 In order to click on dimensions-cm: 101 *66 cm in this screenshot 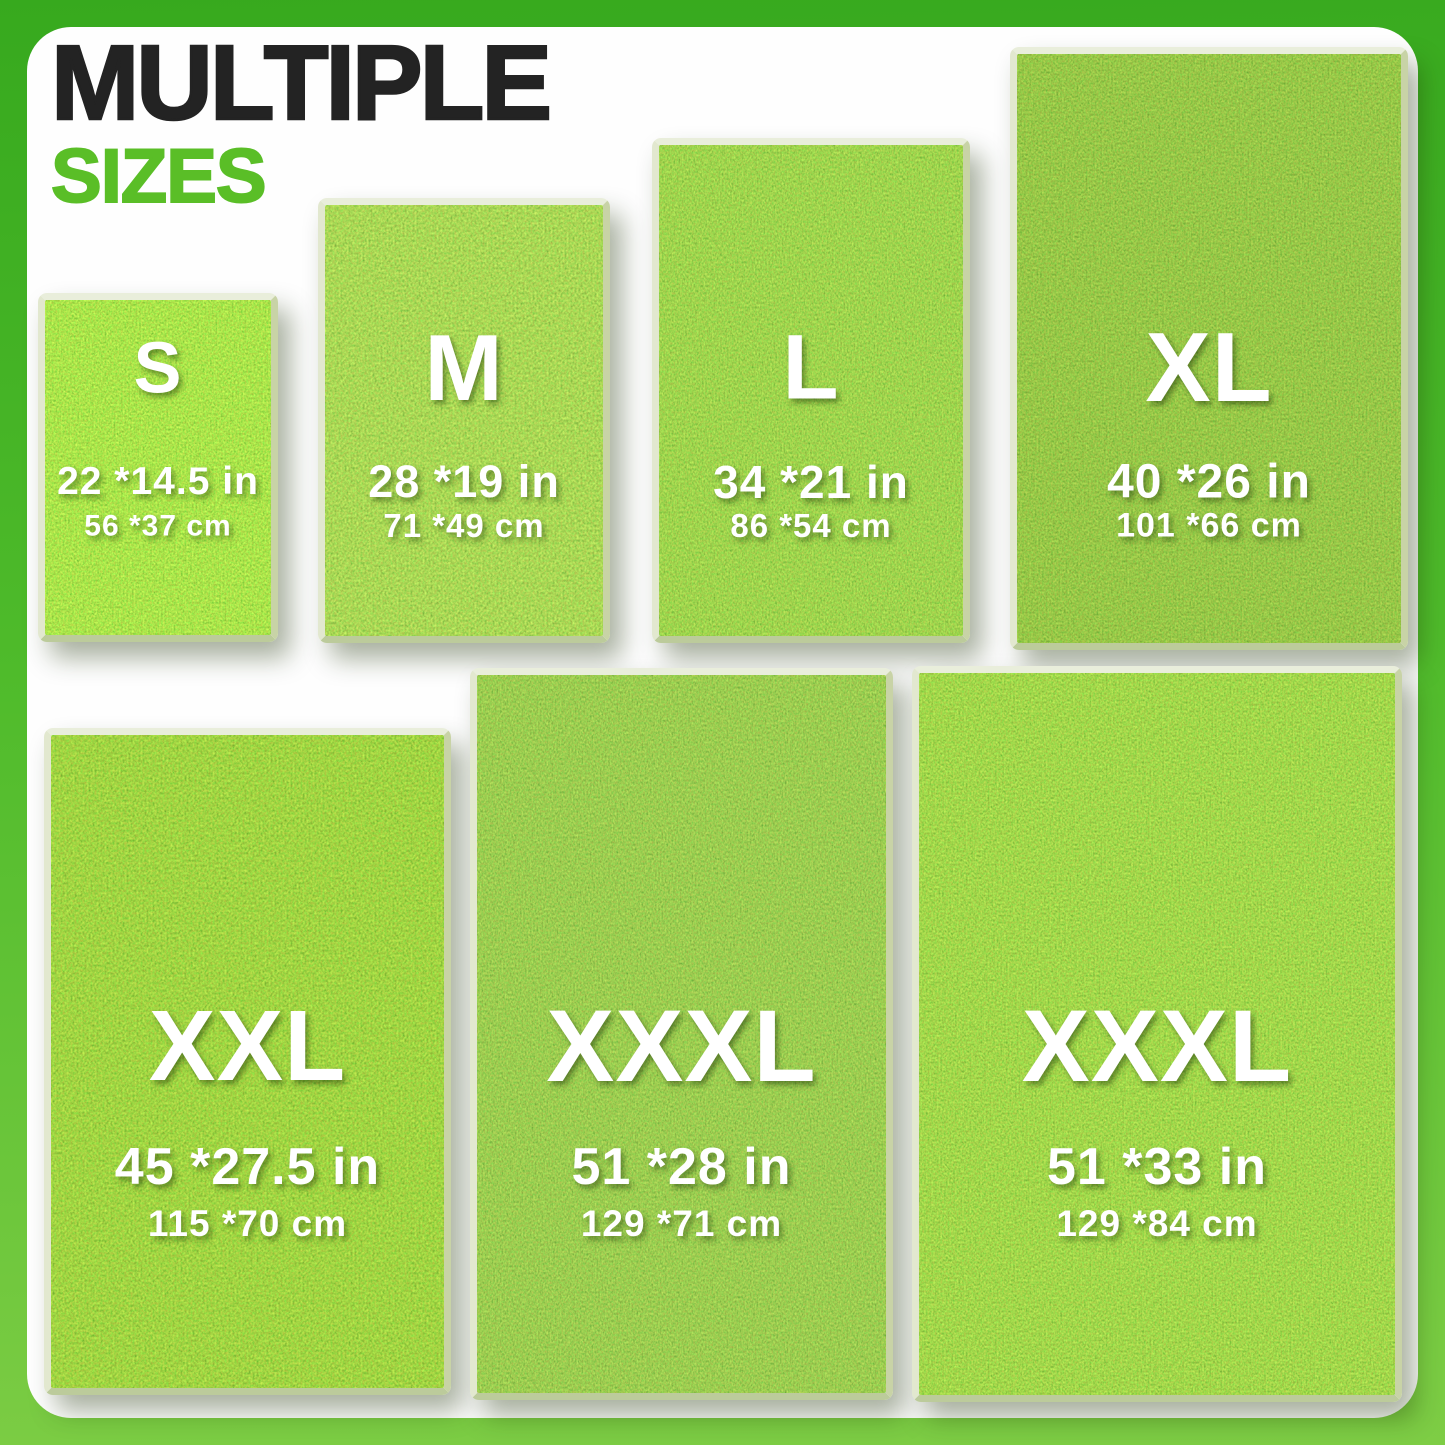, I will do `click(1209, 525)`.